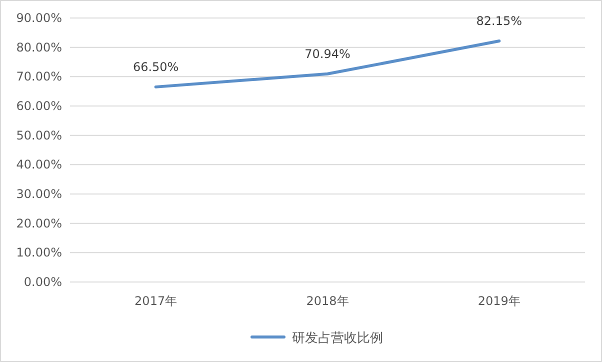 This screenshot has width=602, height=362. I want to click on y-tick-label: 60.00%, so click(39, 106).